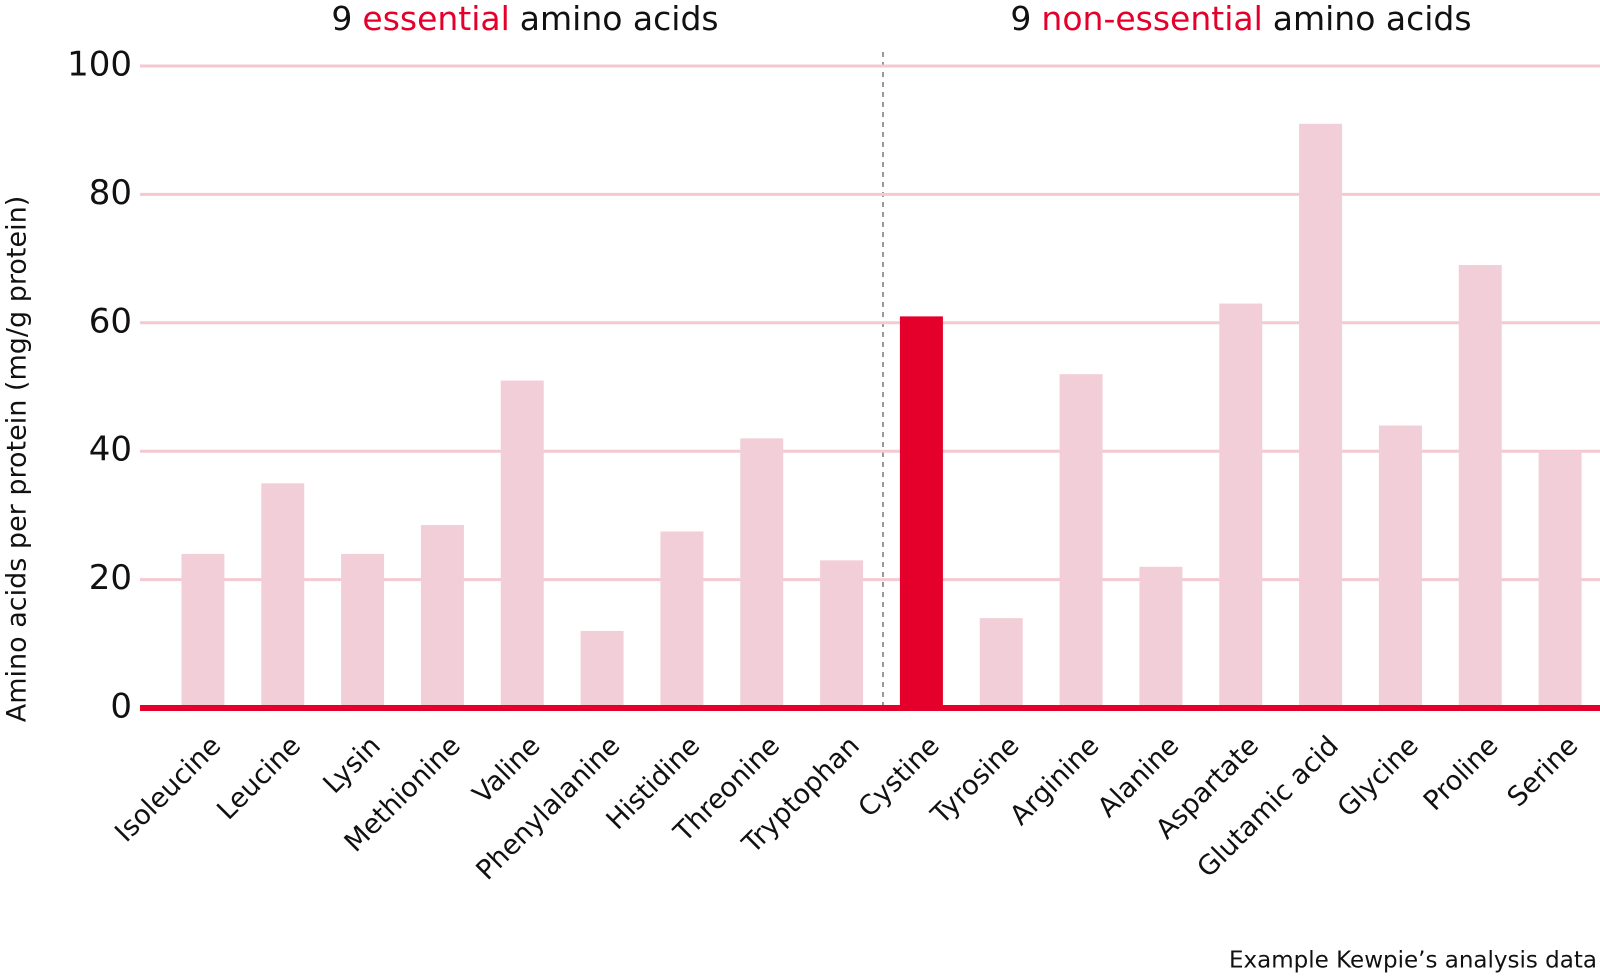 This screenshot has width=1600, height=978. I want to click on x-tick-label: Glycine, so click(1378, 776).